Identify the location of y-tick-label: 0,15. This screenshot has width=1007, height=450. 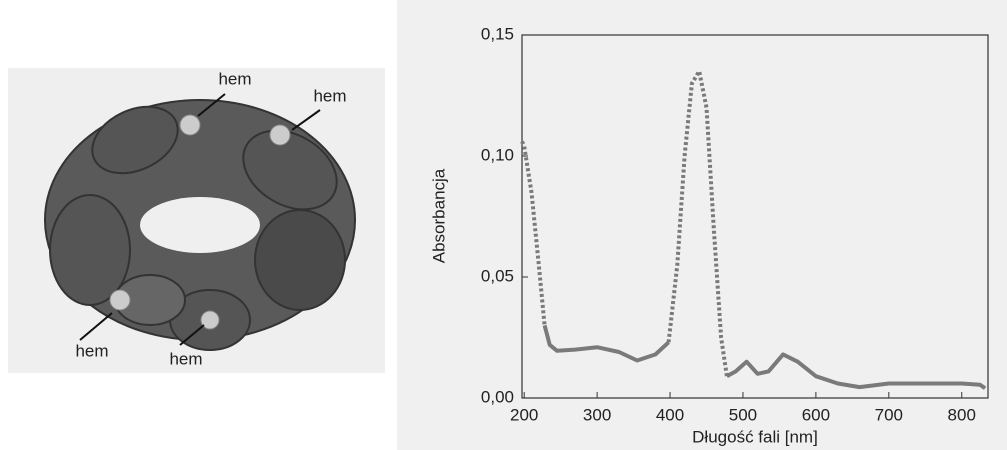
(497, 33).